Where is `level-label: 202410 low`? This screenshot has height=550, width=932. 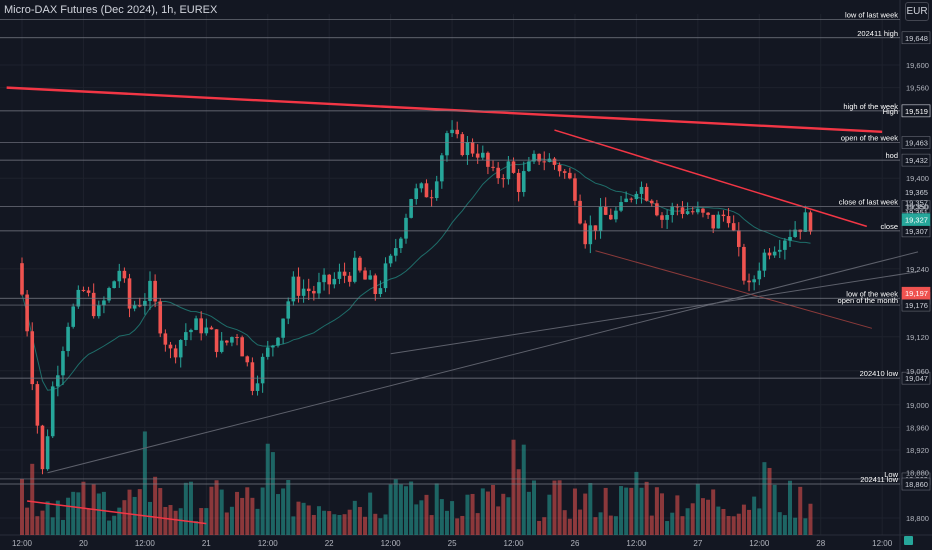 level-label: 202410 low is located at coordinates (879, 373).